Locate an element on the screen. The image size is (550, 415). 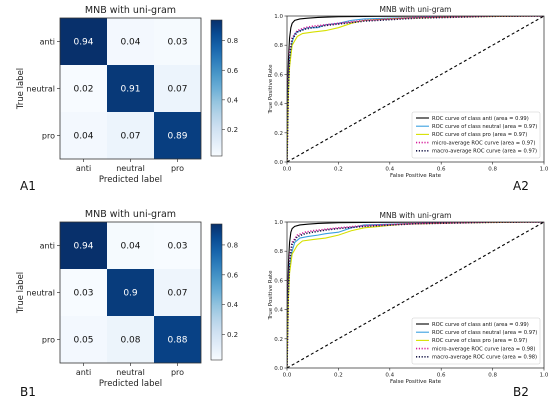
cell-value-label: 0.02 is located at coordinates (83, 90).